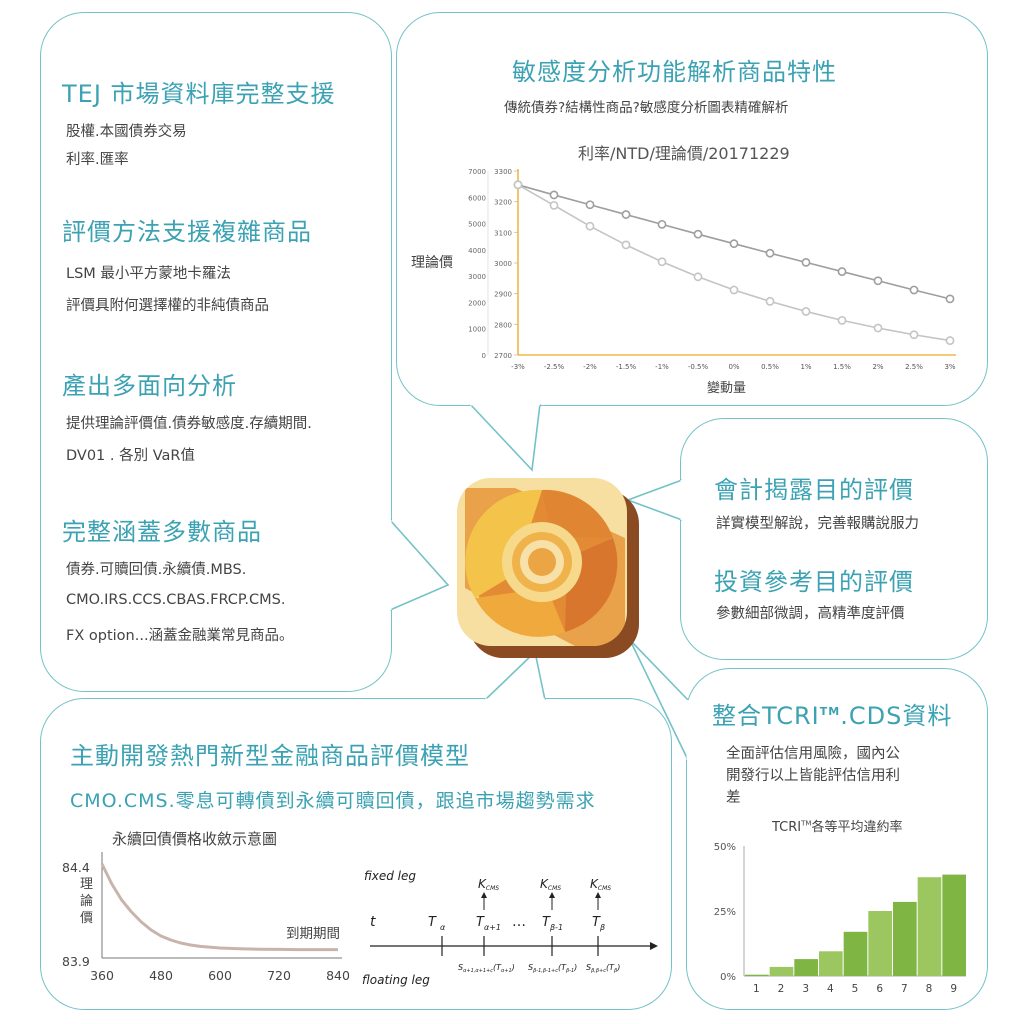 The width and height of the screenshot is (1012, 1024). Describe the element at coordinates (855, 989) in the screenshot. I see `x-tick-label: 5` at that location.